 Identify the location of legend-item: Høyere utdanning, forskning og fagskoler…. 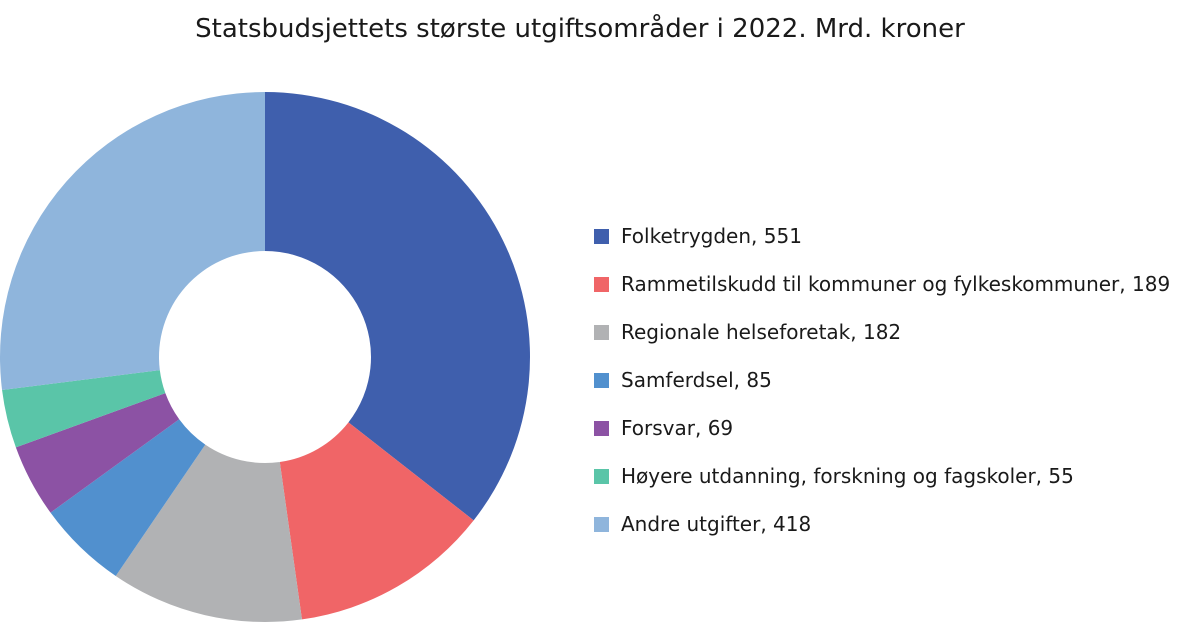
(882, 476).